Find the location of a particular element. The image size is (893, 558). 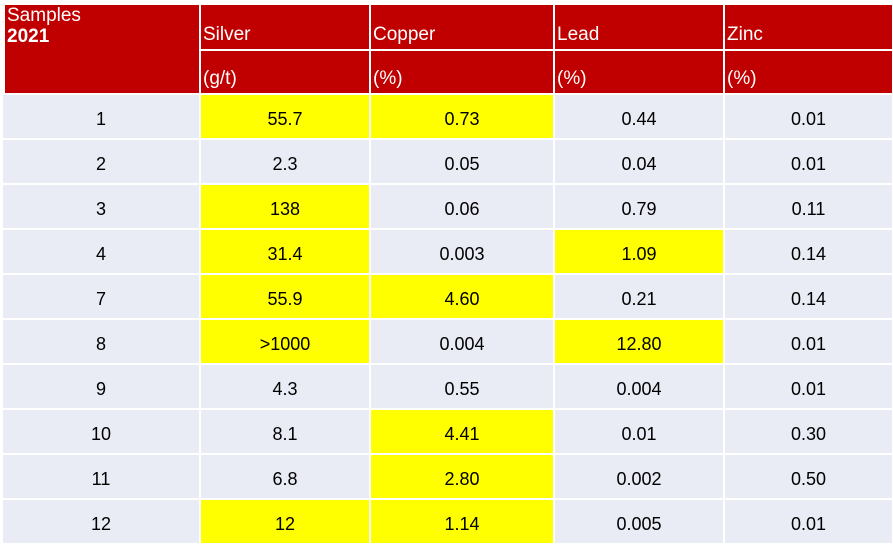

table-row: 8 >1000 0.004 12.80 0.01 is located at coordinates (447, 342).